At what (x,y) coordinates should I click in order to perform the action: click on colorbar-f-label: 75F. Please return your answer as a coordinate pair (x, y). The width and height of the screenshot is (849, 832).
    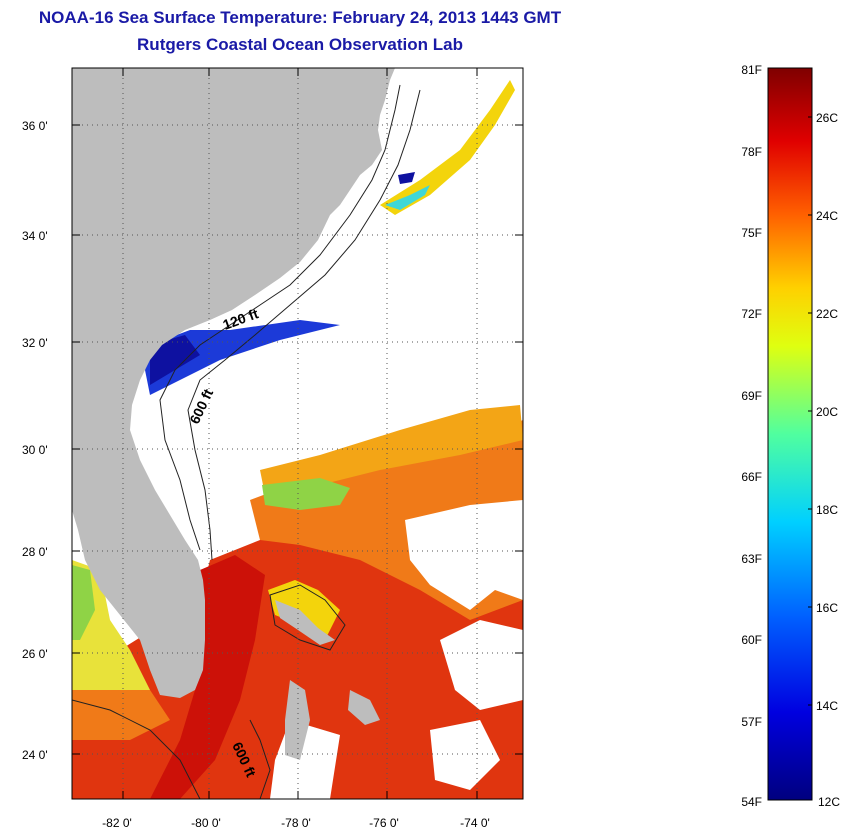
    Looking at the image, I should click on (751, 233).